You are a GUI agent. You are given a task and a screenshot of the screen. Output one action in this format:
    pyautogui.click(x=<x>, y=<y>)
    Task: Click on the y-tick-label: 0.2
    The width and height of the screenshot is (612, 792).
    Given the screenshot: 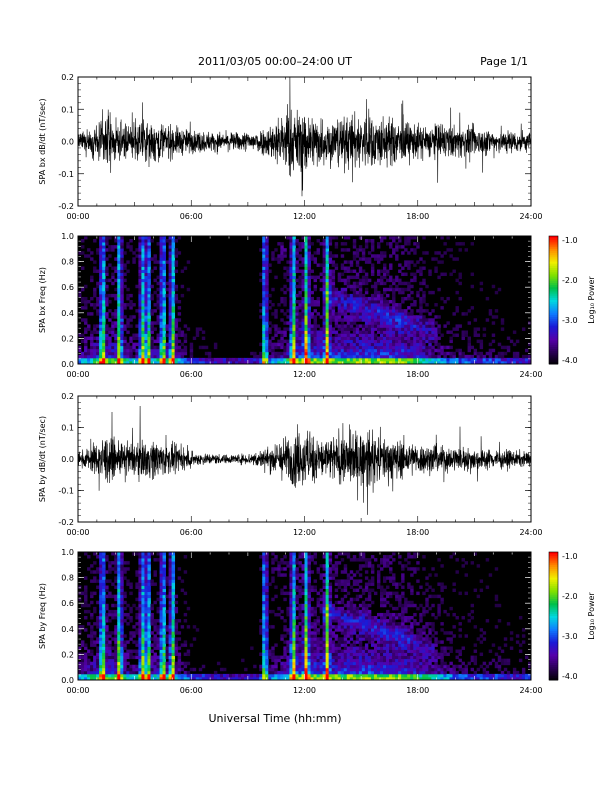 What is the action you would take?
    pyautogui.click(x=67, y=77)
    